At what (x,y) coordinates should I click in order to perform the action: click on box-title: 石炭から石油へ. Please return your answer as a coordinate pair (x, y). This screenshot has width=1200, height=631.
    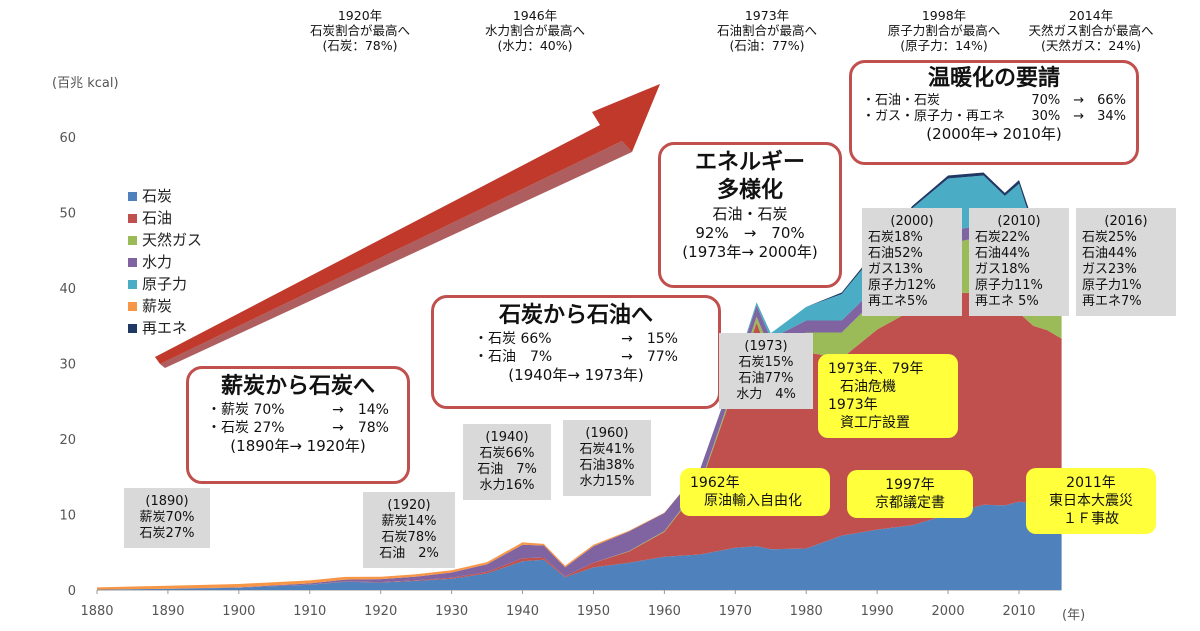
    Looking at the image, I should click on (575, 315).